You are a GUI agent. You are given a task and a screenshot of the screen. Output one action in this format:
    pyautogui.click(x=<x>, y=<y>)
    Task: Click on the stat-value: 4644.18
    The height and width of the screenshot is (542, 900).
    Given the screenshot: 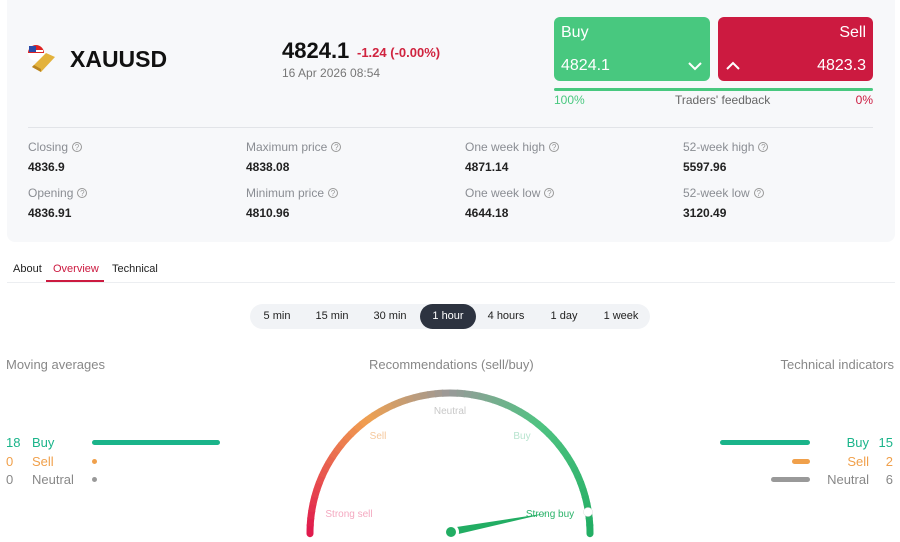 What is the action you would take?
    pyautogui.click(x=487, y=213)
    